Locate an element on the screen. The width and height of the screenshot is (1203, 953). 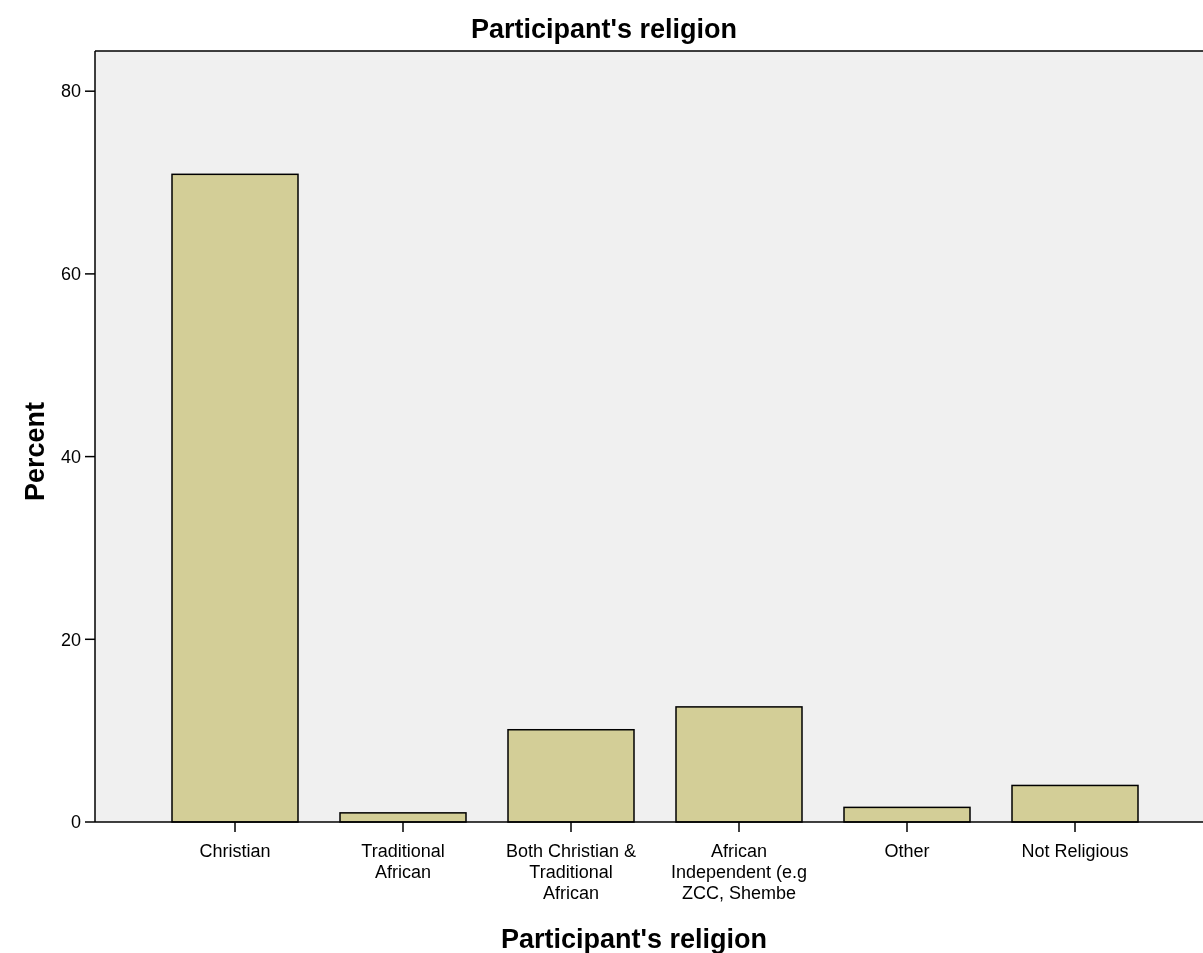
x-axis-title: Participant's religion is located at coordinates (634, 938).